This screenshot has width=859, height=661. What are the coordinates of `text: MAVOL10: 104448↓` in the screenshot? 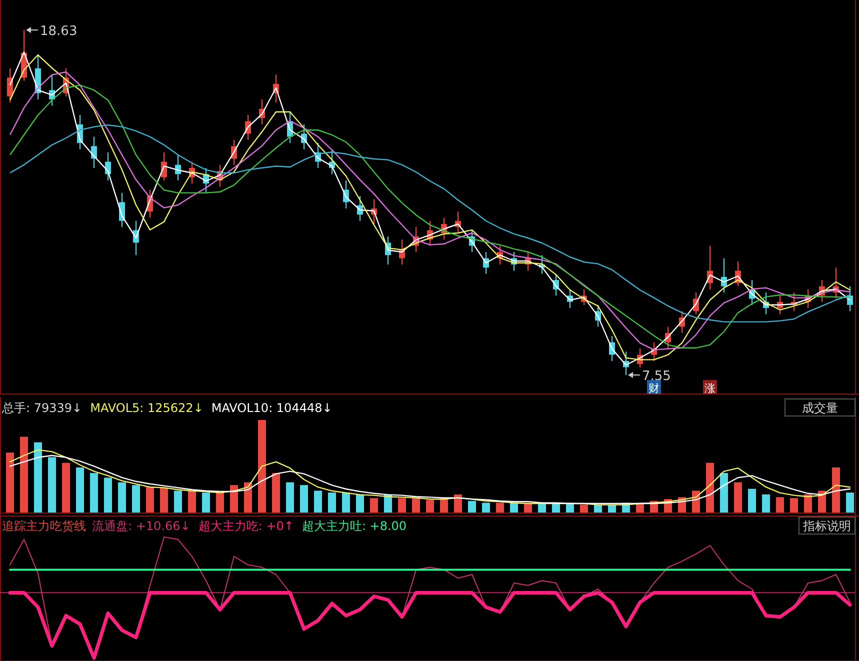 It's located at (271, 408).